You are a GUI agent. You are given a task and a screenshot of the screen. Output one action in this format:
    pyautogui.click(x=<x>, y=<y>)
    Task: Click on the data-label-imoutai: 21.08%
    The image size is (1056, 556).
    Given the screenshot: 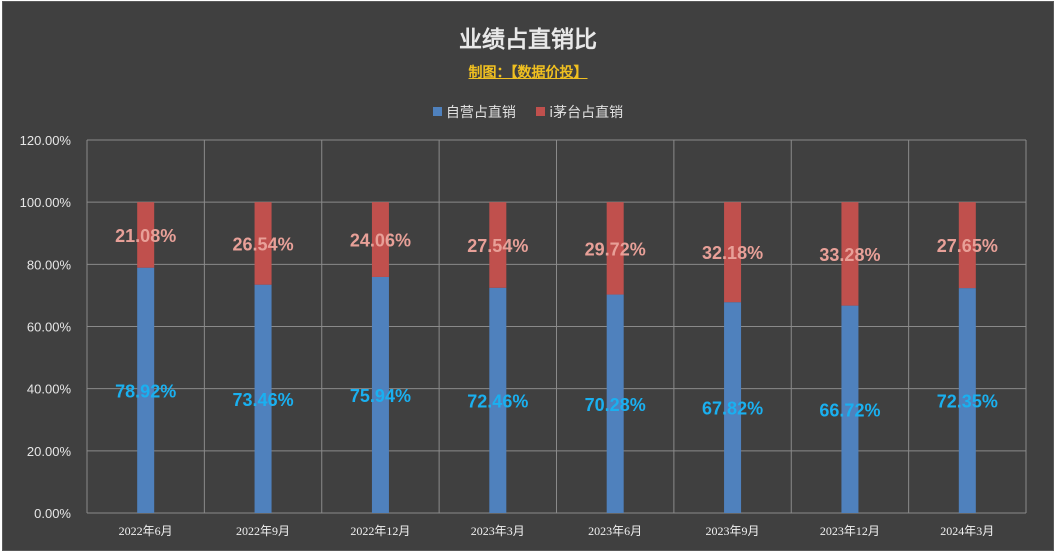 What is the action you would take?
    pyautogui.click(x=145, y=236)
    